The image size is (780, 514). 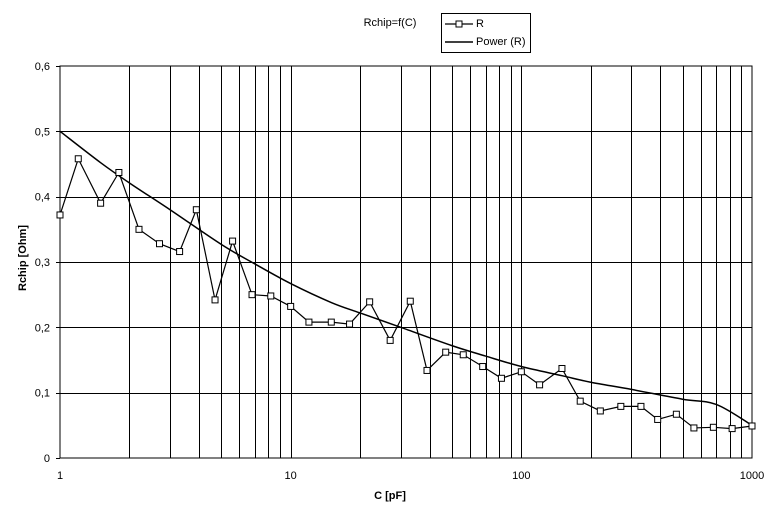 I want to click on x-tick-label: 1000, so click(x=752, y=476).